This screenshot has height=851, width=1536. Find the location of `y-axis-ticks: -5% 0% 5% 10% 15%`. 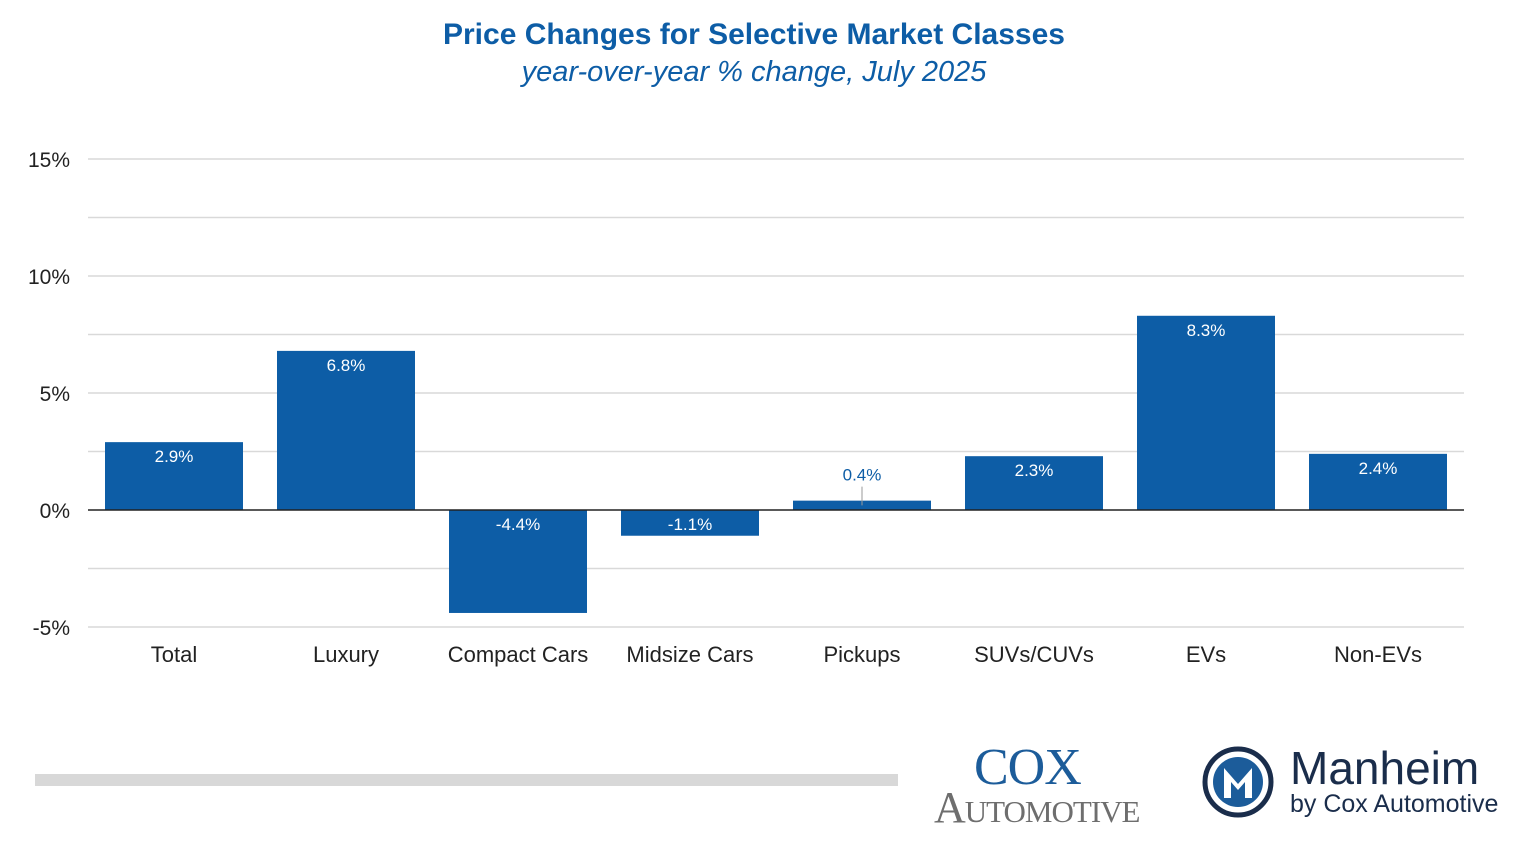

y-axis-ticks: -5% 0% 5% 10% 15% is located at coordinates (49, 394).